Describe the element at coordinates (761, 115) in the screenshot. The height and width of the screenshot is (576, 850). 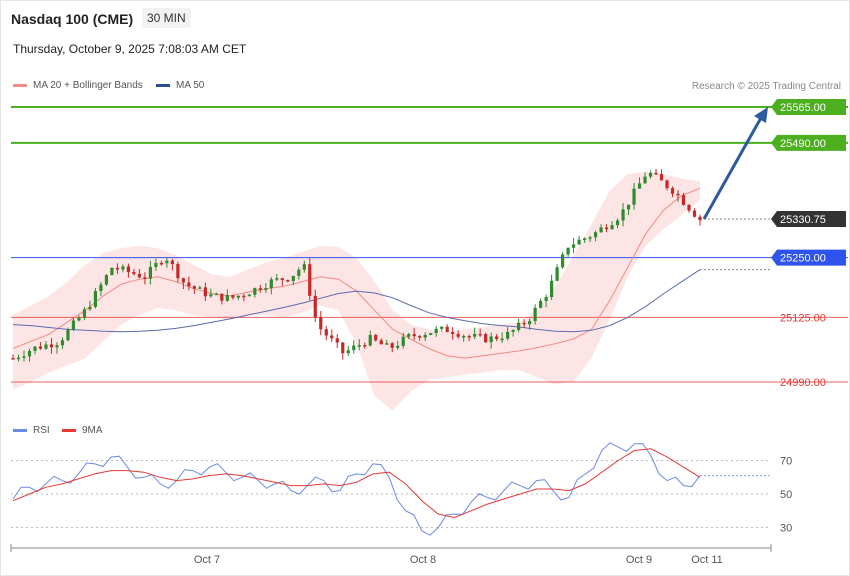
I see `forecast-arrow-head` at that location.